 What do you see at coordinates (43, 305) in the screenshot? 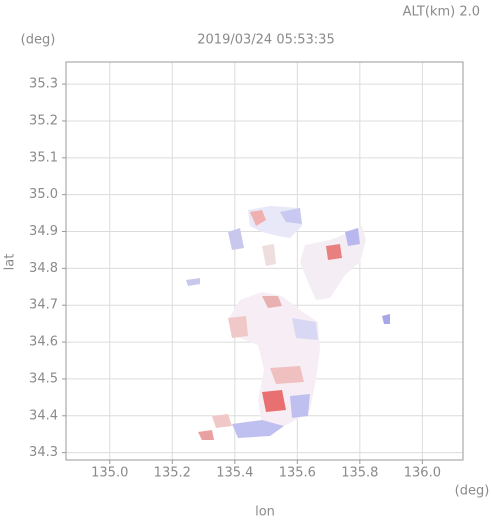
I see `y-tick-label: 34.7` at bounding box center [43, 305].